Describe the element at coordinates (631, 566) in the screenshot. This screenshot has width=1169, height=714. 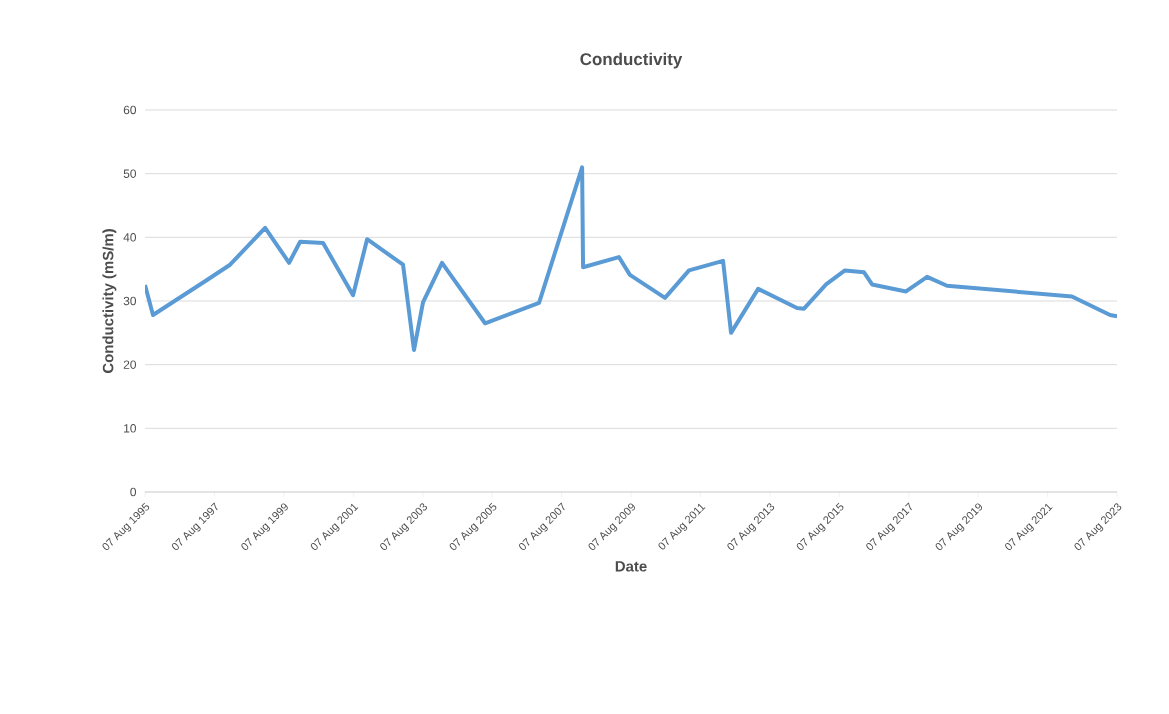
I see `x-axis-title: Date` at that location.